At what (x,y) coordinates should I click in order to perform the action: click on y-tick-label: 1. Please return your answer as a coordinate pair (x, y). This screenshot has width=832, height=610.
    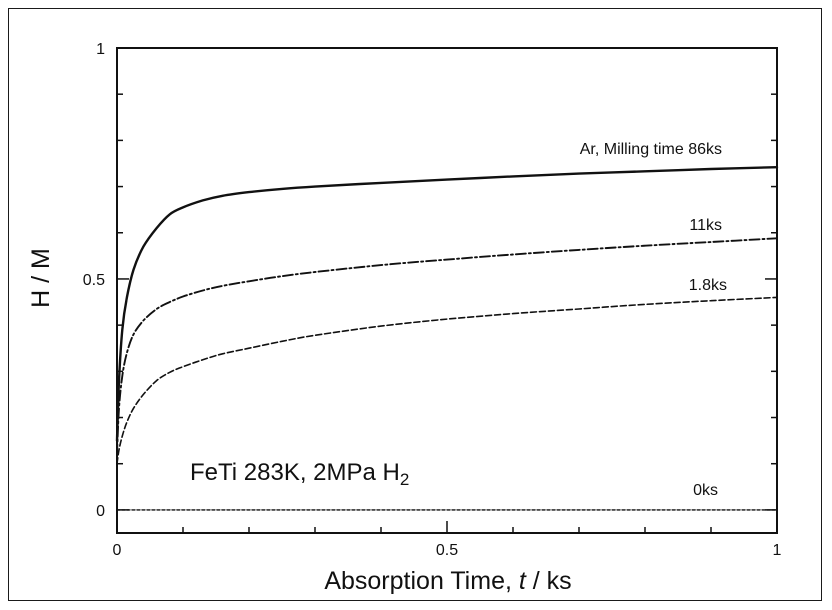
    Looking at the image, I should click on (100, 49).